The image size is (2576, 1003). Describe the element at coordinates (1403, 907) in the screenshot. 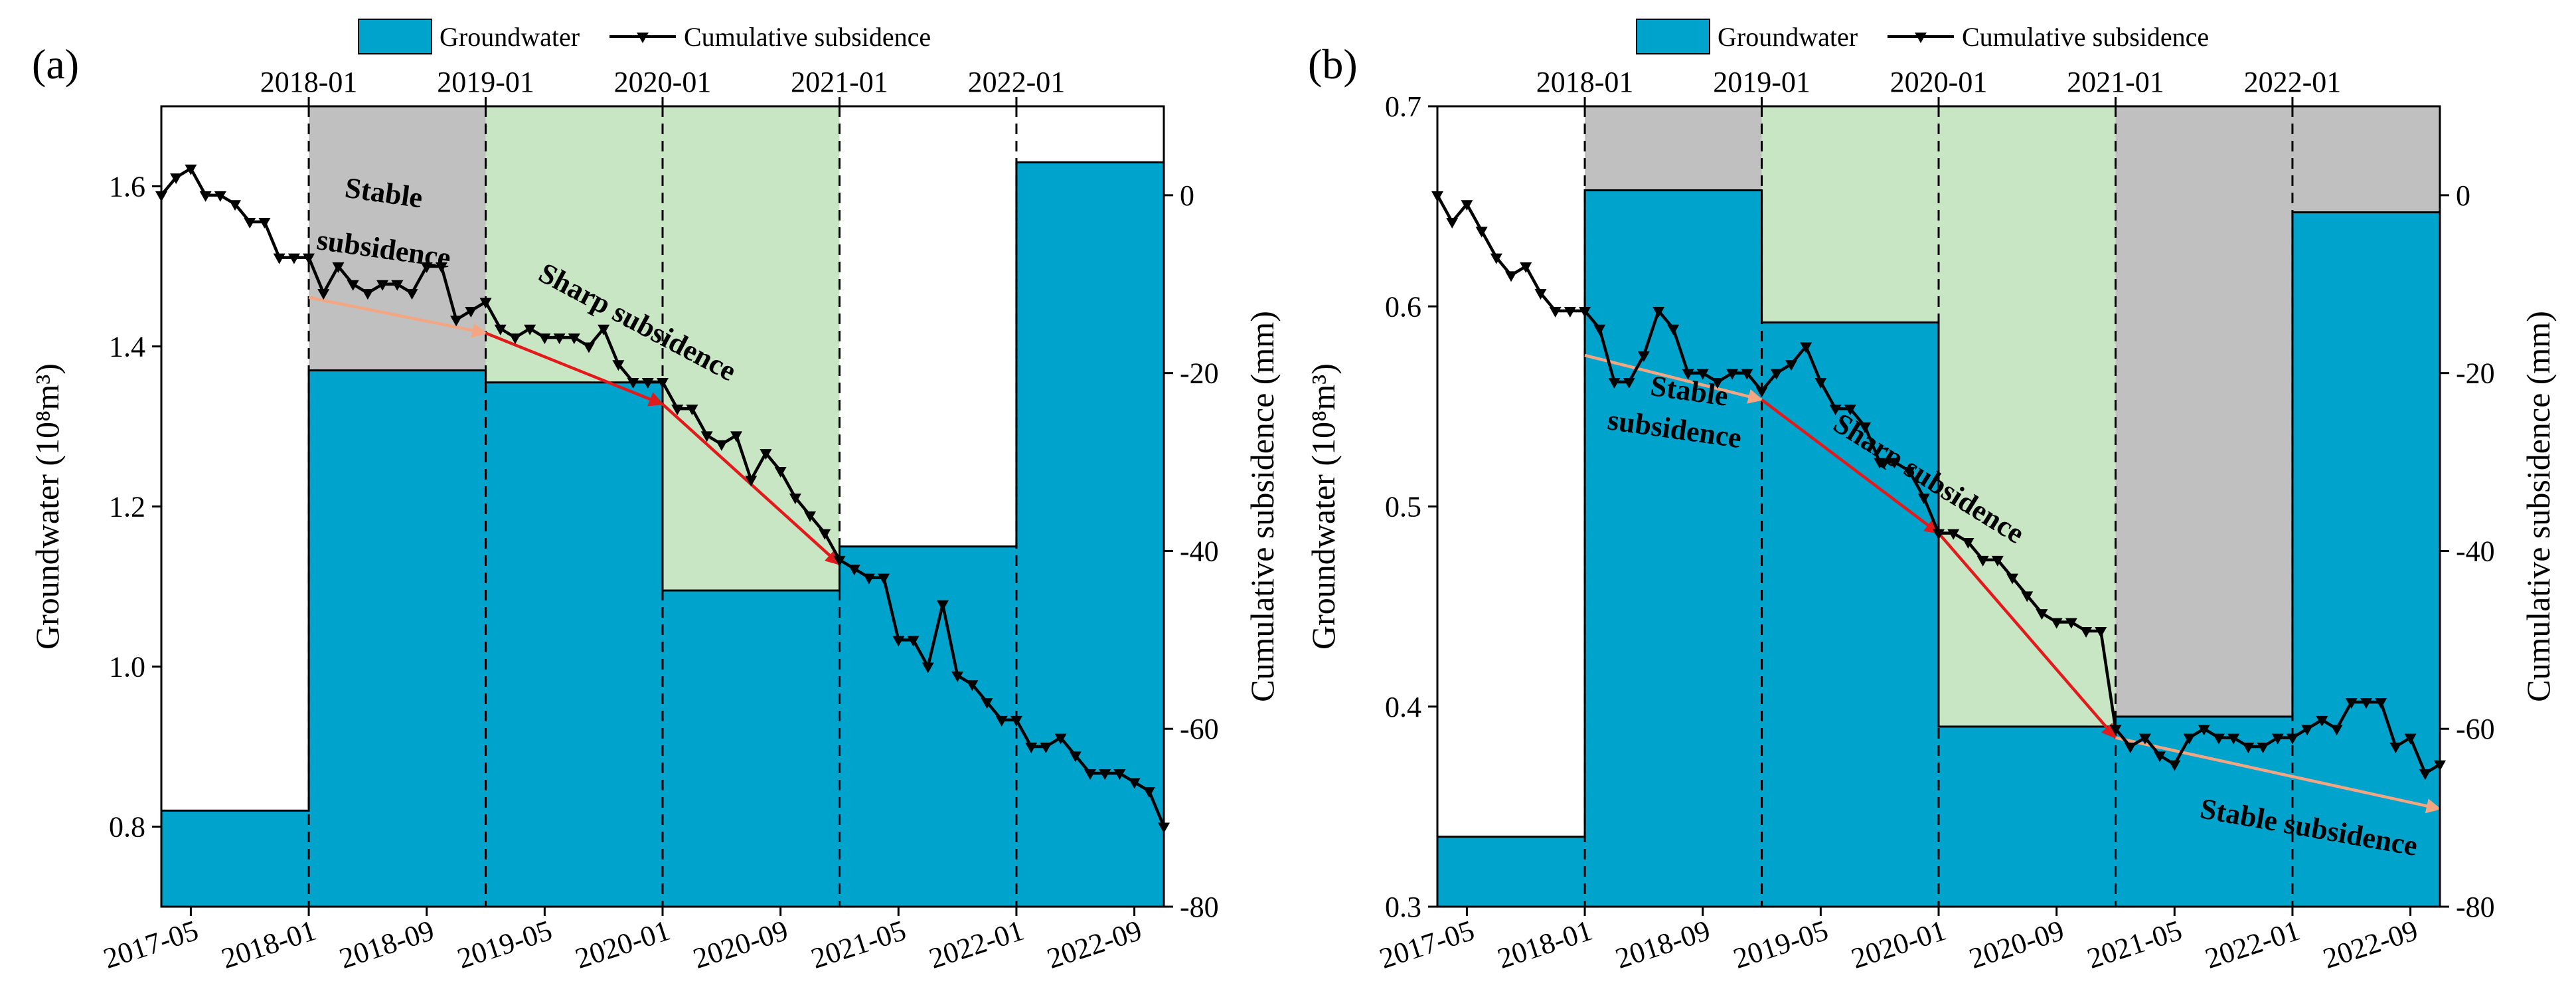

I see `left-tick-label: 0.3` at that location.